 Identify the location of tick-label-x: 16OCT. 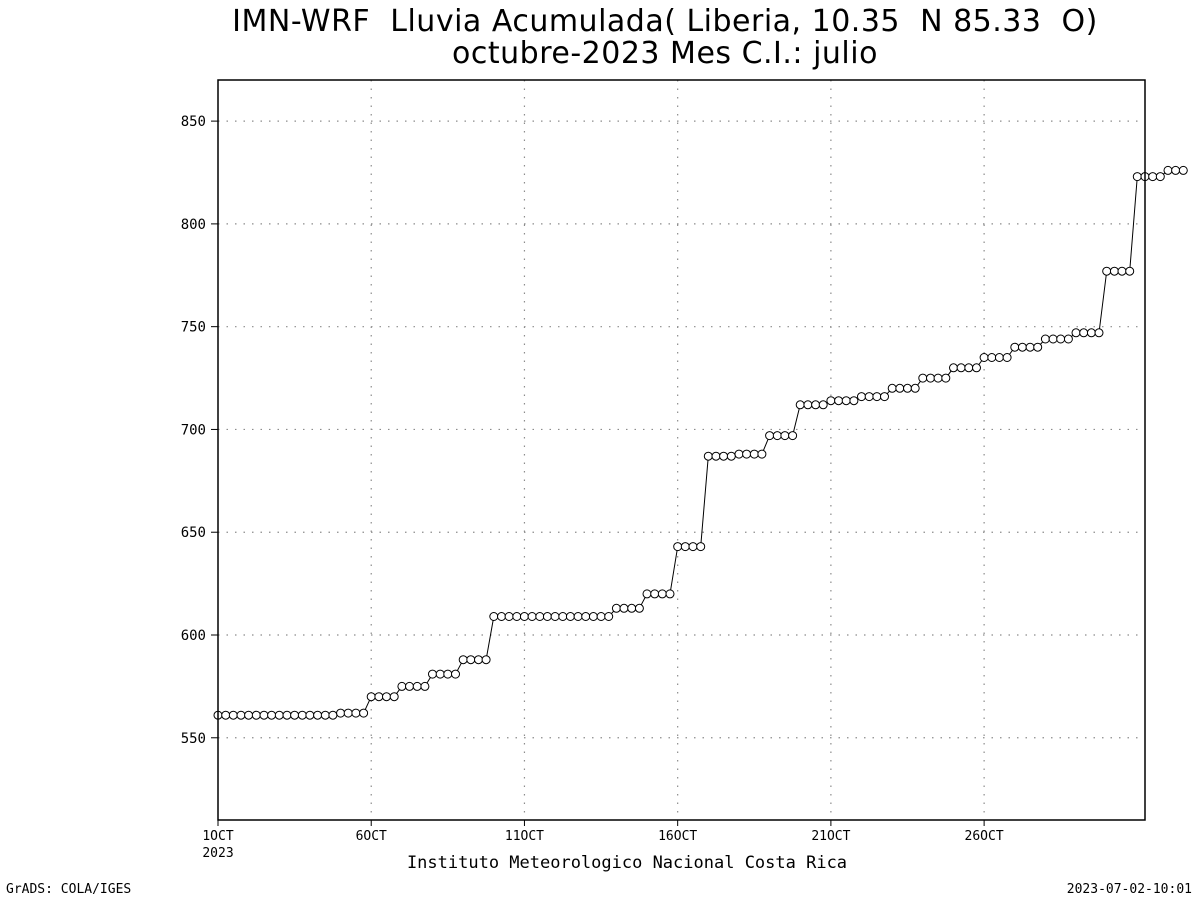
(677, 836).